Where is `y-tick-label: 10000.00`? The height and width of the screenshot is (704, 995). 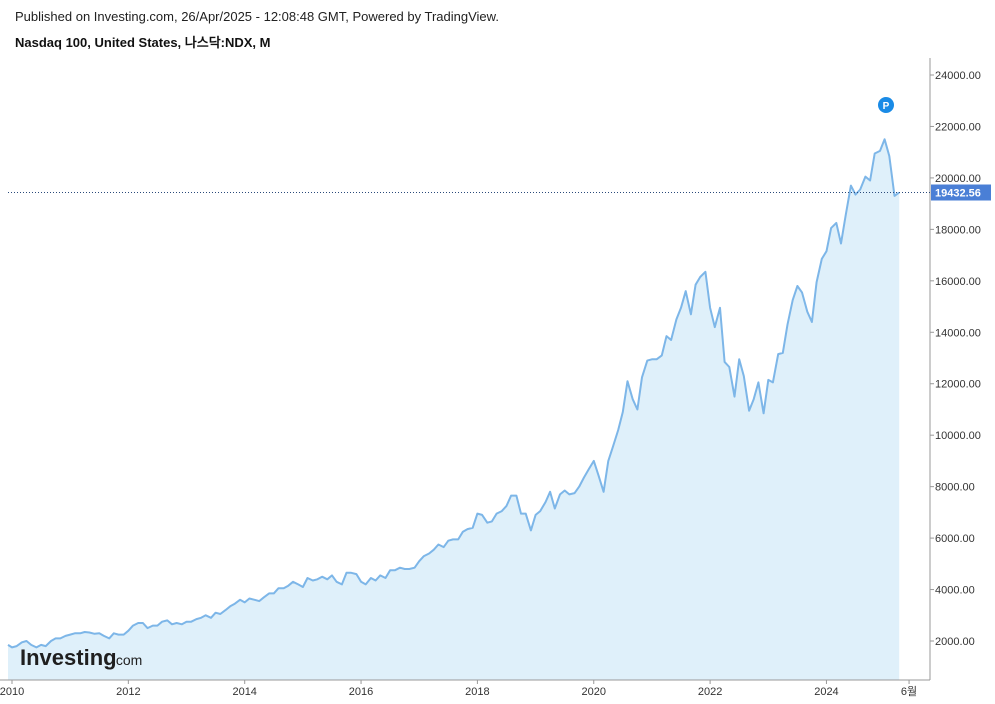 y-tick-label: 10000.00 is located at coordinates (958, 436).